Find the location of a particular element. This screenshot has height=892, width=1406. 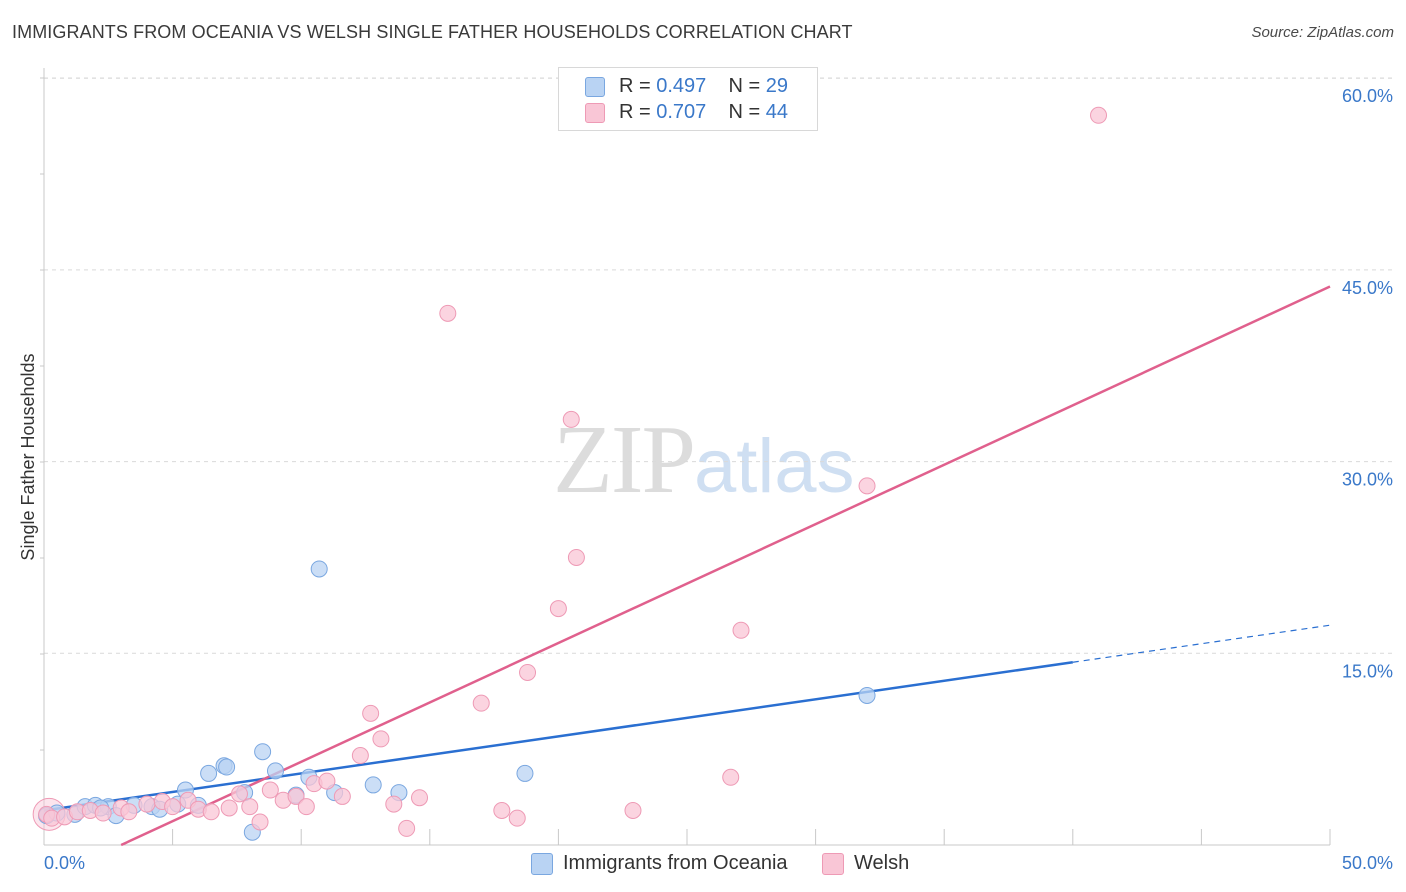

legend-swatch-oceania is located at coordinates (595, 87).